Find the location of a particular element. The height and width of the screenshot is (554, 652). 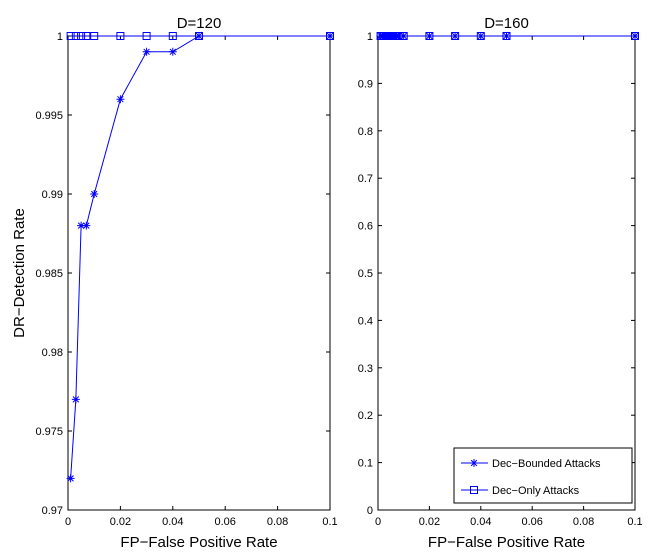

y-tick-label: 0.3 is located at coordinates (365, 369).